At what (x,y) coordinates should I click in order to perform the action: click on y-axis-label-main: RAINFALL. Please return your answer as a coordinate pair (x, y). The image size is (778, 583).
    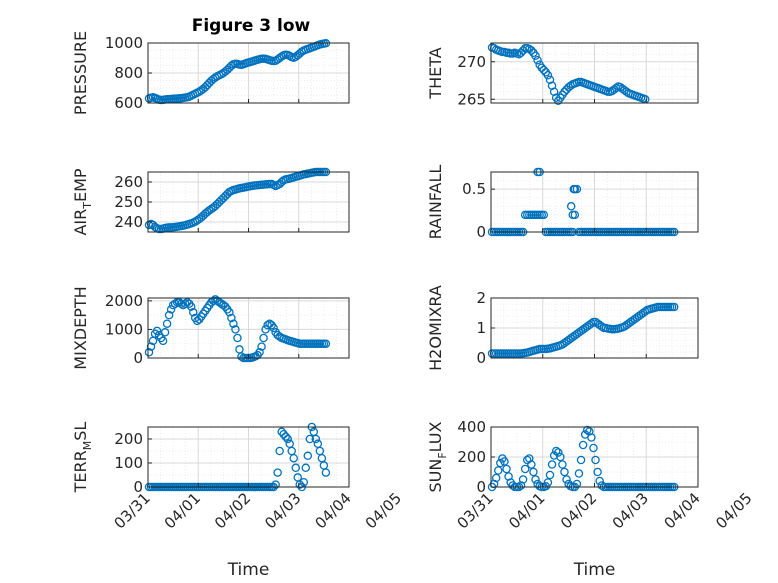
    Looking at the image, I should click on (435, 202).